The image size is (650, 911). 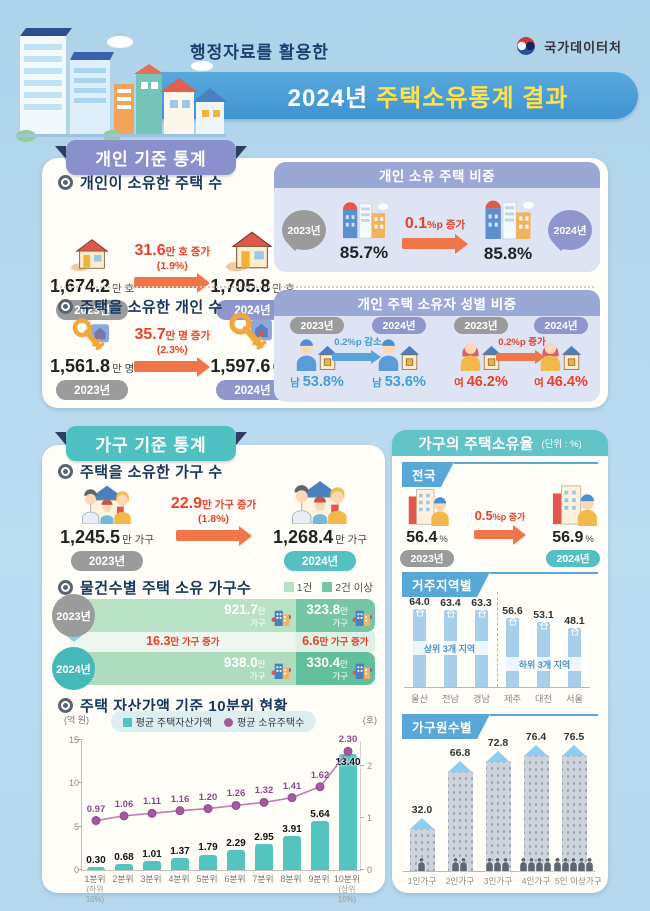 What do you see at coordinates (500, 524) in the screenshot?
I see `national-stats: 56.4% 2023년 0.5%p 증가 56.9% 2024년` at bounding box center [500, 524].